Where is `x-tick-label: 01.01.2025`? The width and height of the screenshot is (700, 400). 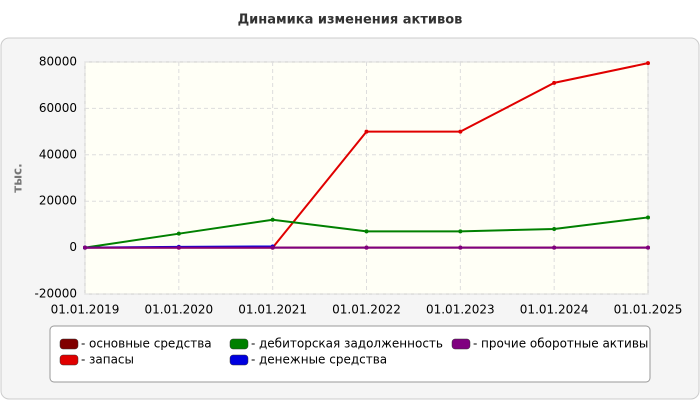 x-tick-label: 01.01.2025 is located at coordinates (648, 310).